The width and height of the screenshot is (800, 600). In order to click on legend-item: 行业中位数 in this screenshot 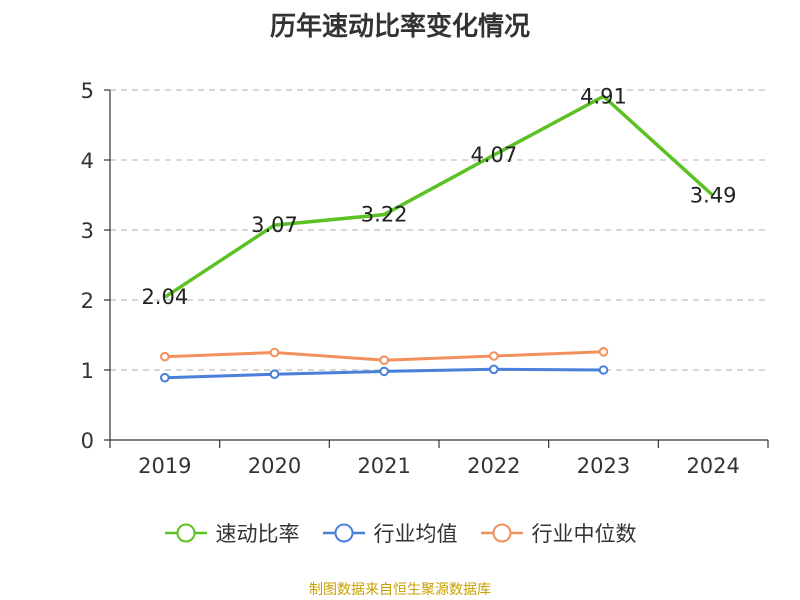, I will do `click(558, 533)`.